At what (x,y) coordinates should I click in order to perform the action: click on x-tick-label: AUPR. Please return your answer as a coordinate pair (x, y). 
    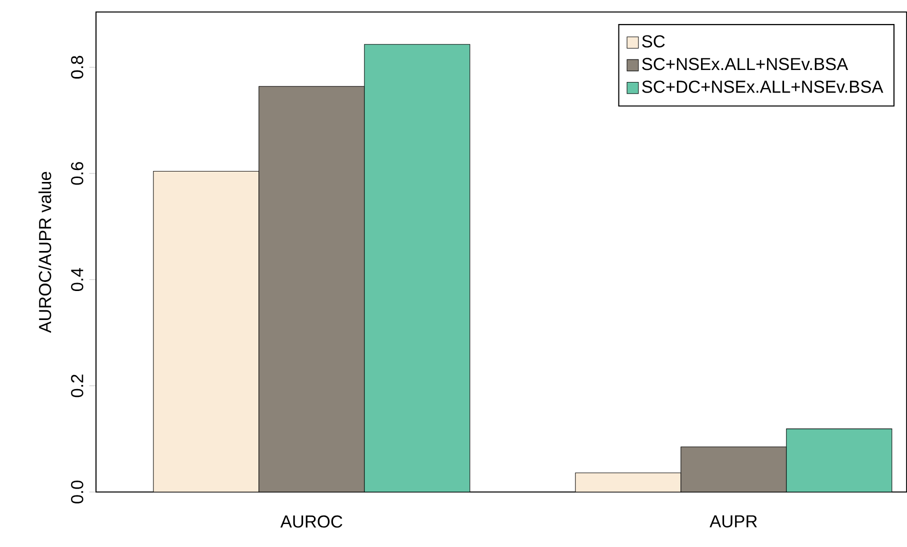
    Looking at the image, I should click on (733, 521).